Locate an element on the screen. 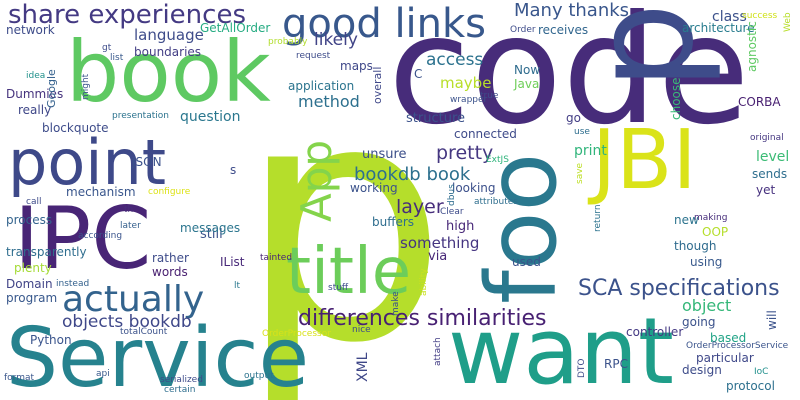  word-really: really is located at coordinates (35, 110).